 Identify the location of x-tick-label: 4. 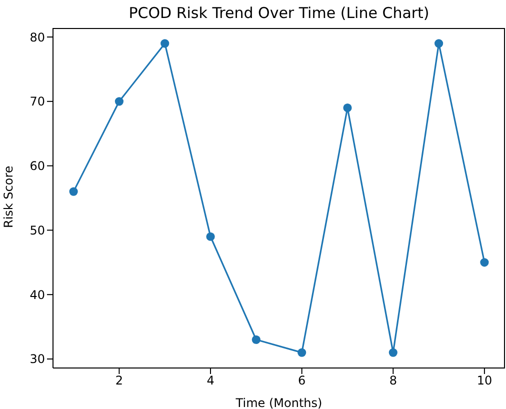
(210, 381).